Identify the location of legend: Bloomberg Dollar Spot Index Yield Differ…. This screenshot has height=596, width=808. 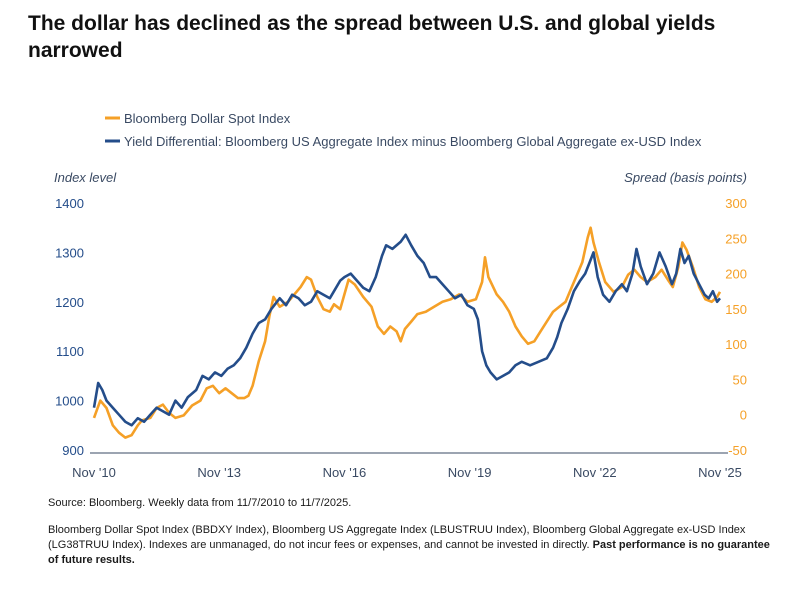
(403, 130).